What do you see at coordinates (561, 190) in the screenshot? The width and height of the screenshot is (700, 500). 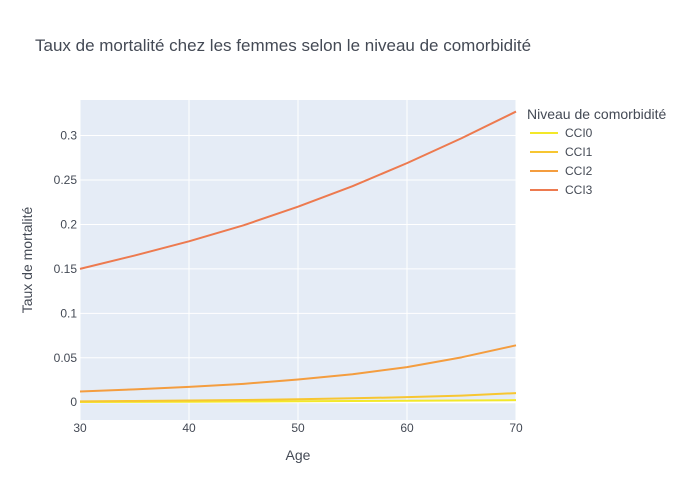 I see `legend-item-cci3: CCI3` at bounding box center [561, 190].